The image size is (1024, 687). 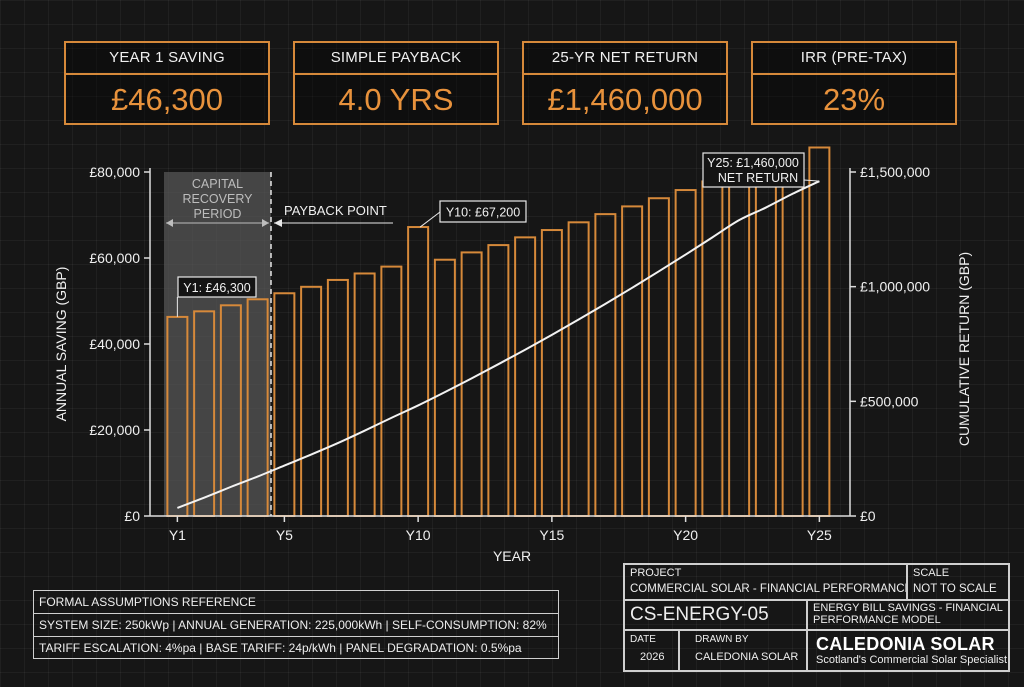 I want to click on brand-name: CALEDONIA SOLAR, so click(x=905, y=644).